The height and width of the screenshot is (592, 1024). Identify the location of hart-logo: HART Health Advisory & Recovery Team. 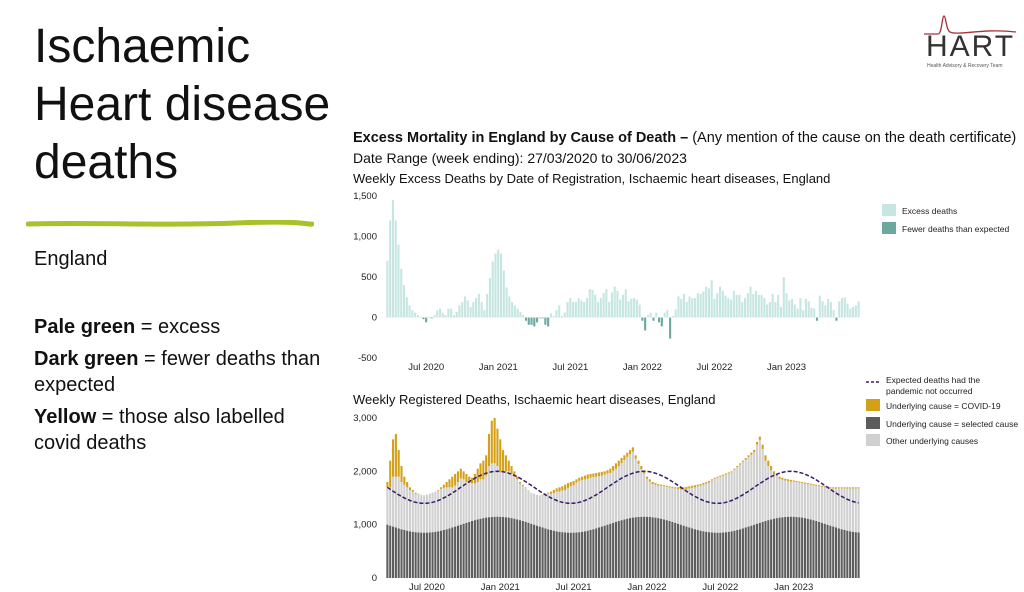
(970, 41).